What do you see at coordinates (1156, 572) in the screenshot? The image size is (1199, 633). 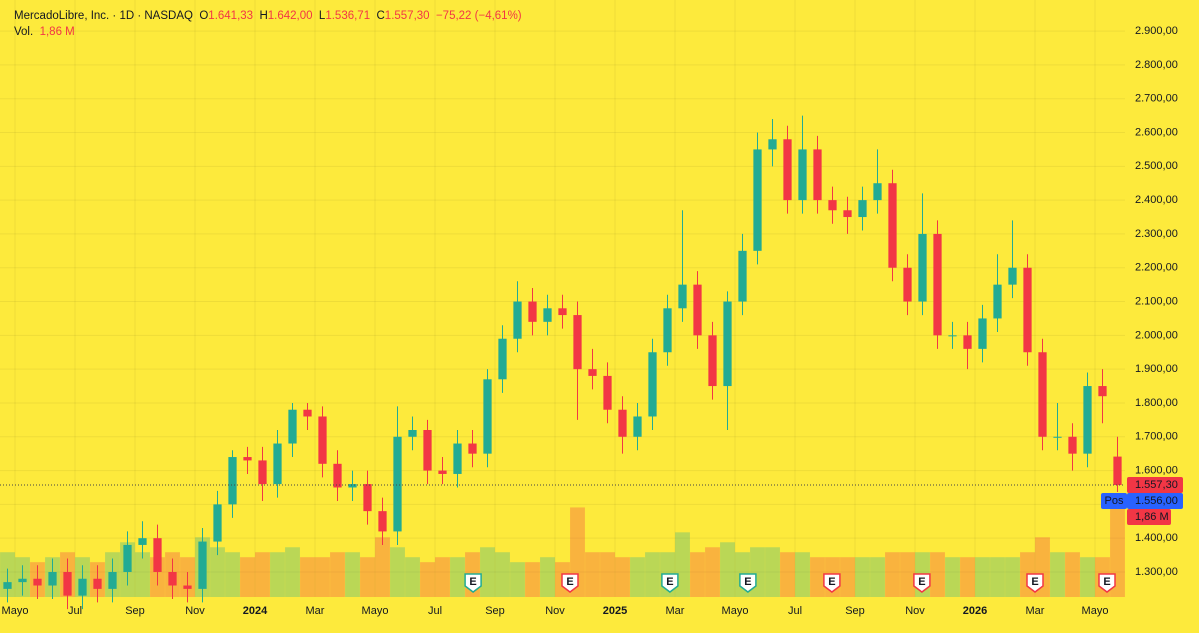 I see `y-tick-label: 1.300,00` at bounding box center [1156, 572].